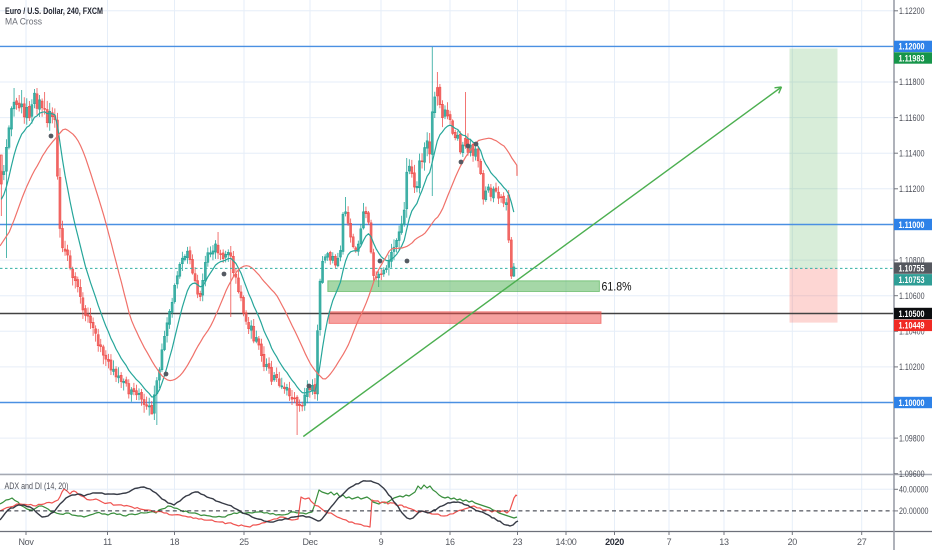 This screenshot has width=932, height=555. I want to click on svg-text: 1.10800, so click(912, 260).